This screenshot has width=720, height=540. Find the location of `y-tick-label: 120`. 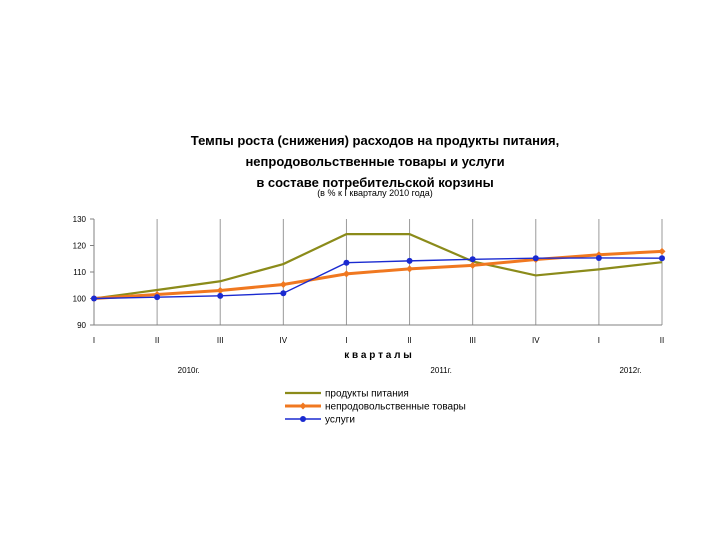

y-tick-label: 120 is located at coordinates (80, 246).